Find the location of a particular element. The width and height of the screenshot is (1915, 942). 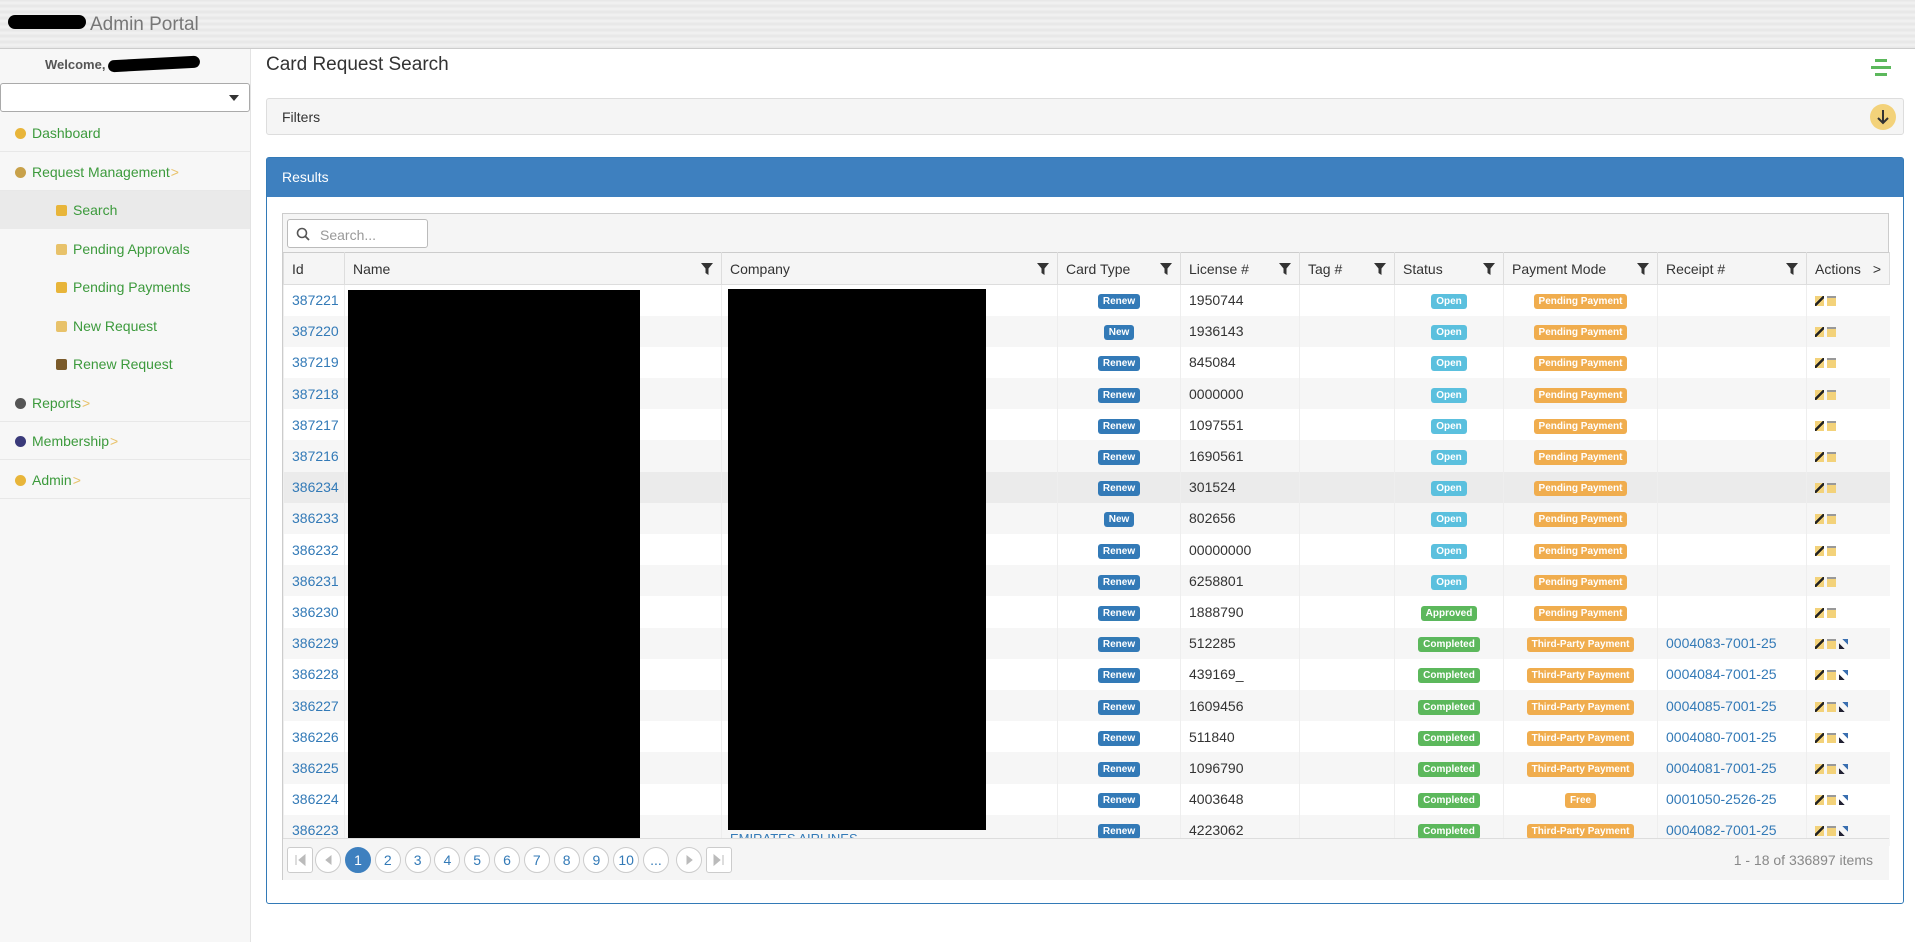

id-link: 387219 is located at coordinates (315, 362).